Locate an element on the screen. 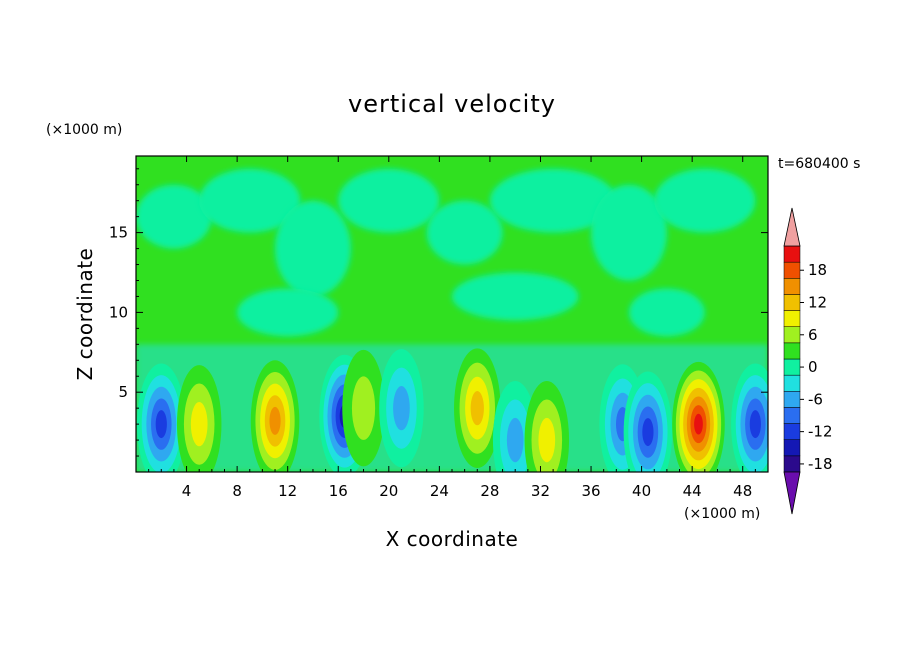  colorbar-tick-label: -12 is located at coordinates (820, 432).